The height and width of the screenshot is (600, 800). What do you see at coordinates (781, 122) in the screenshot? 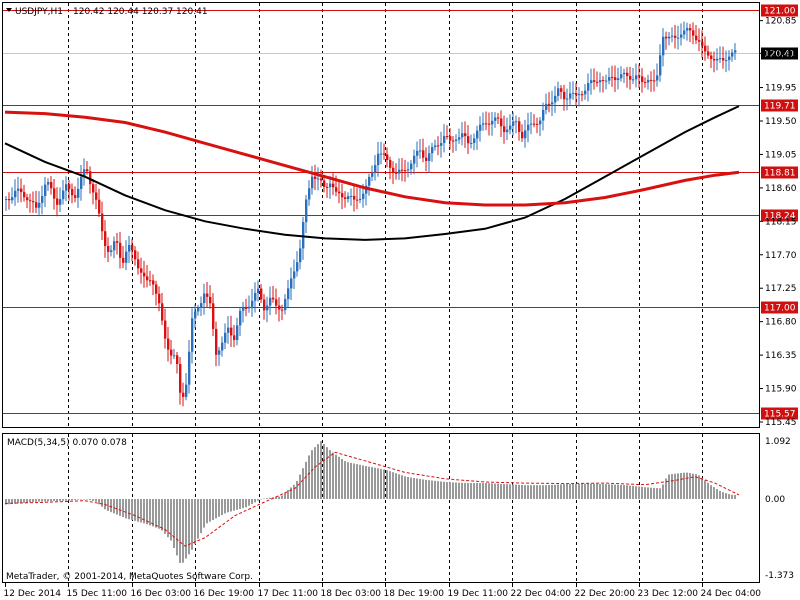
I see `y-tick-label: 119.50` at bounding box center [781, 122].